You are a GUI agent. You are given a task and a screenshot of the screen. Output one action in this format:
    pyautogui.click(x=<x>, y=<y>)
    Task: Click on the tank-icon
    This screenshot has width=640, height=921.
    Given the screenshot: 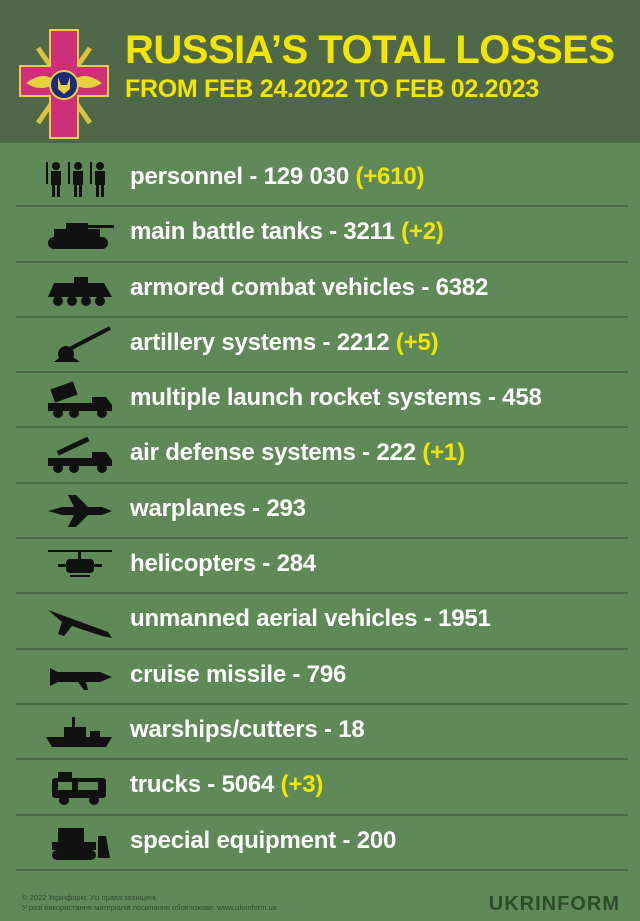 What is the action you would take?
    pyautogui.click(x=80, y=234)
    